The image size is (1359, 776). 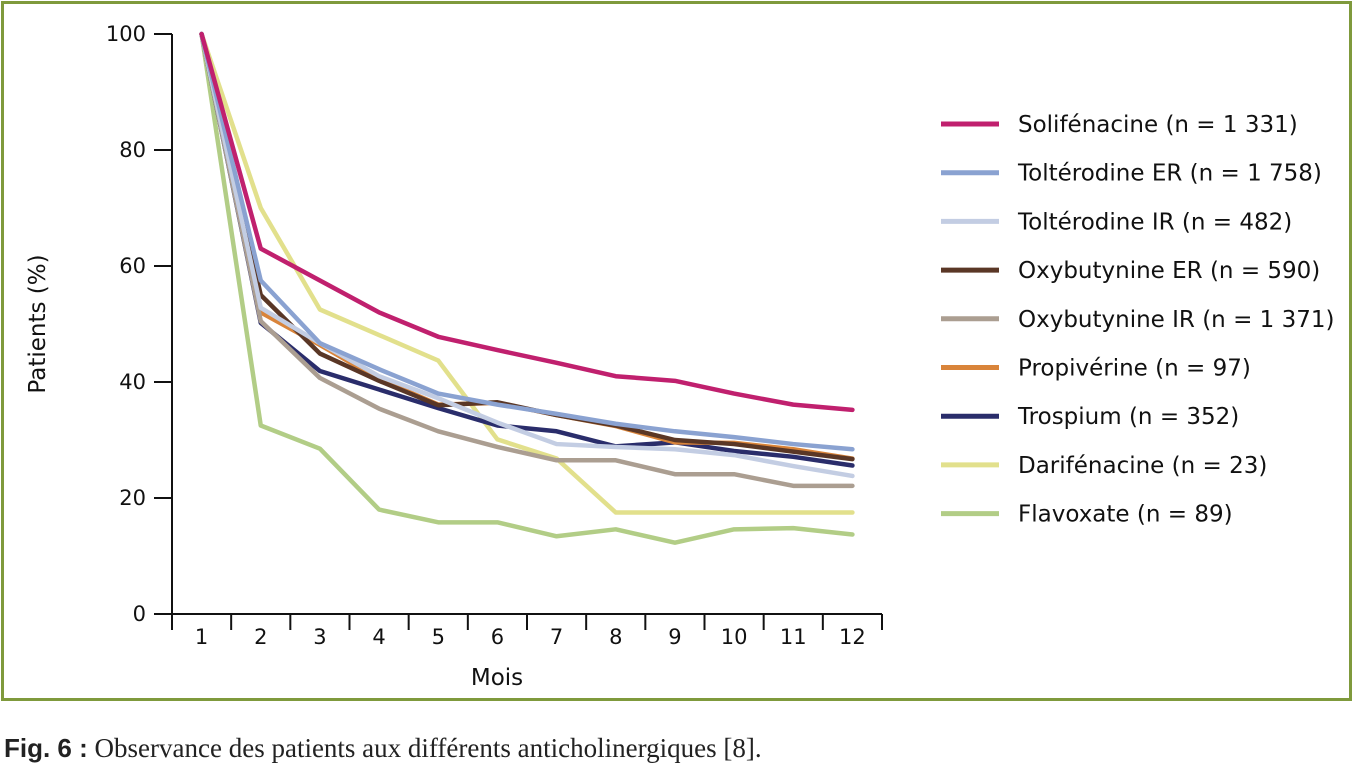 I want to click on x-tick-label: 3, so click(x=319, y=637).